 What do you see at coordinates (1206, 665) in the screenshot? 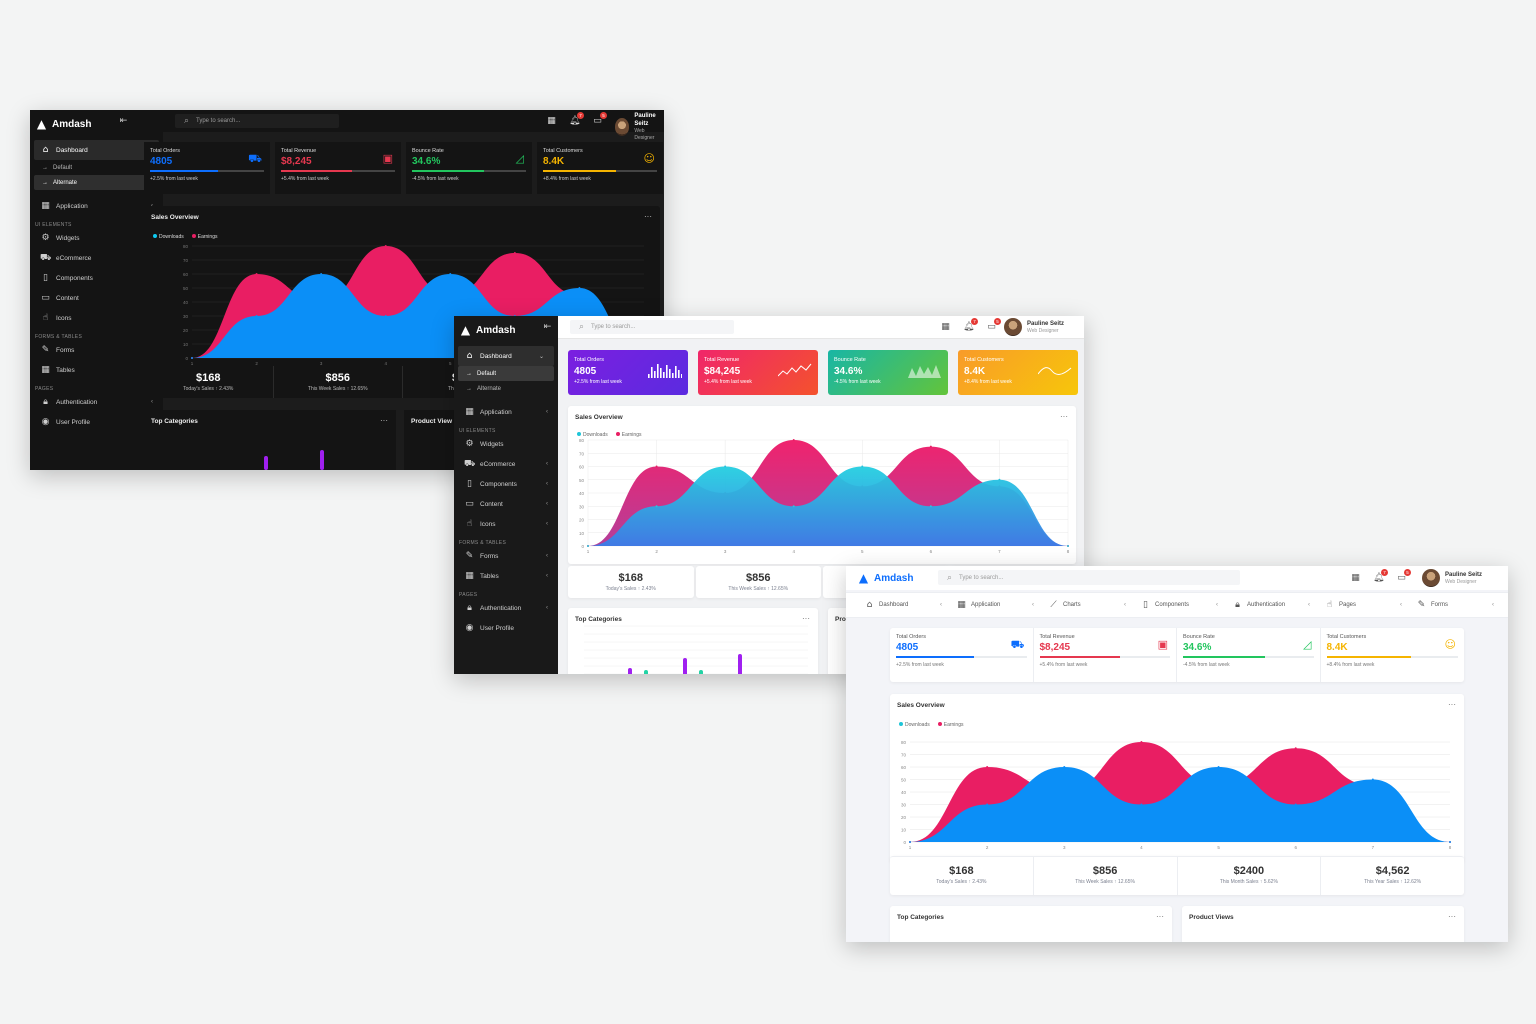
I see `stat-change: -4.5% from last week` at bounding box center [1206, 665].